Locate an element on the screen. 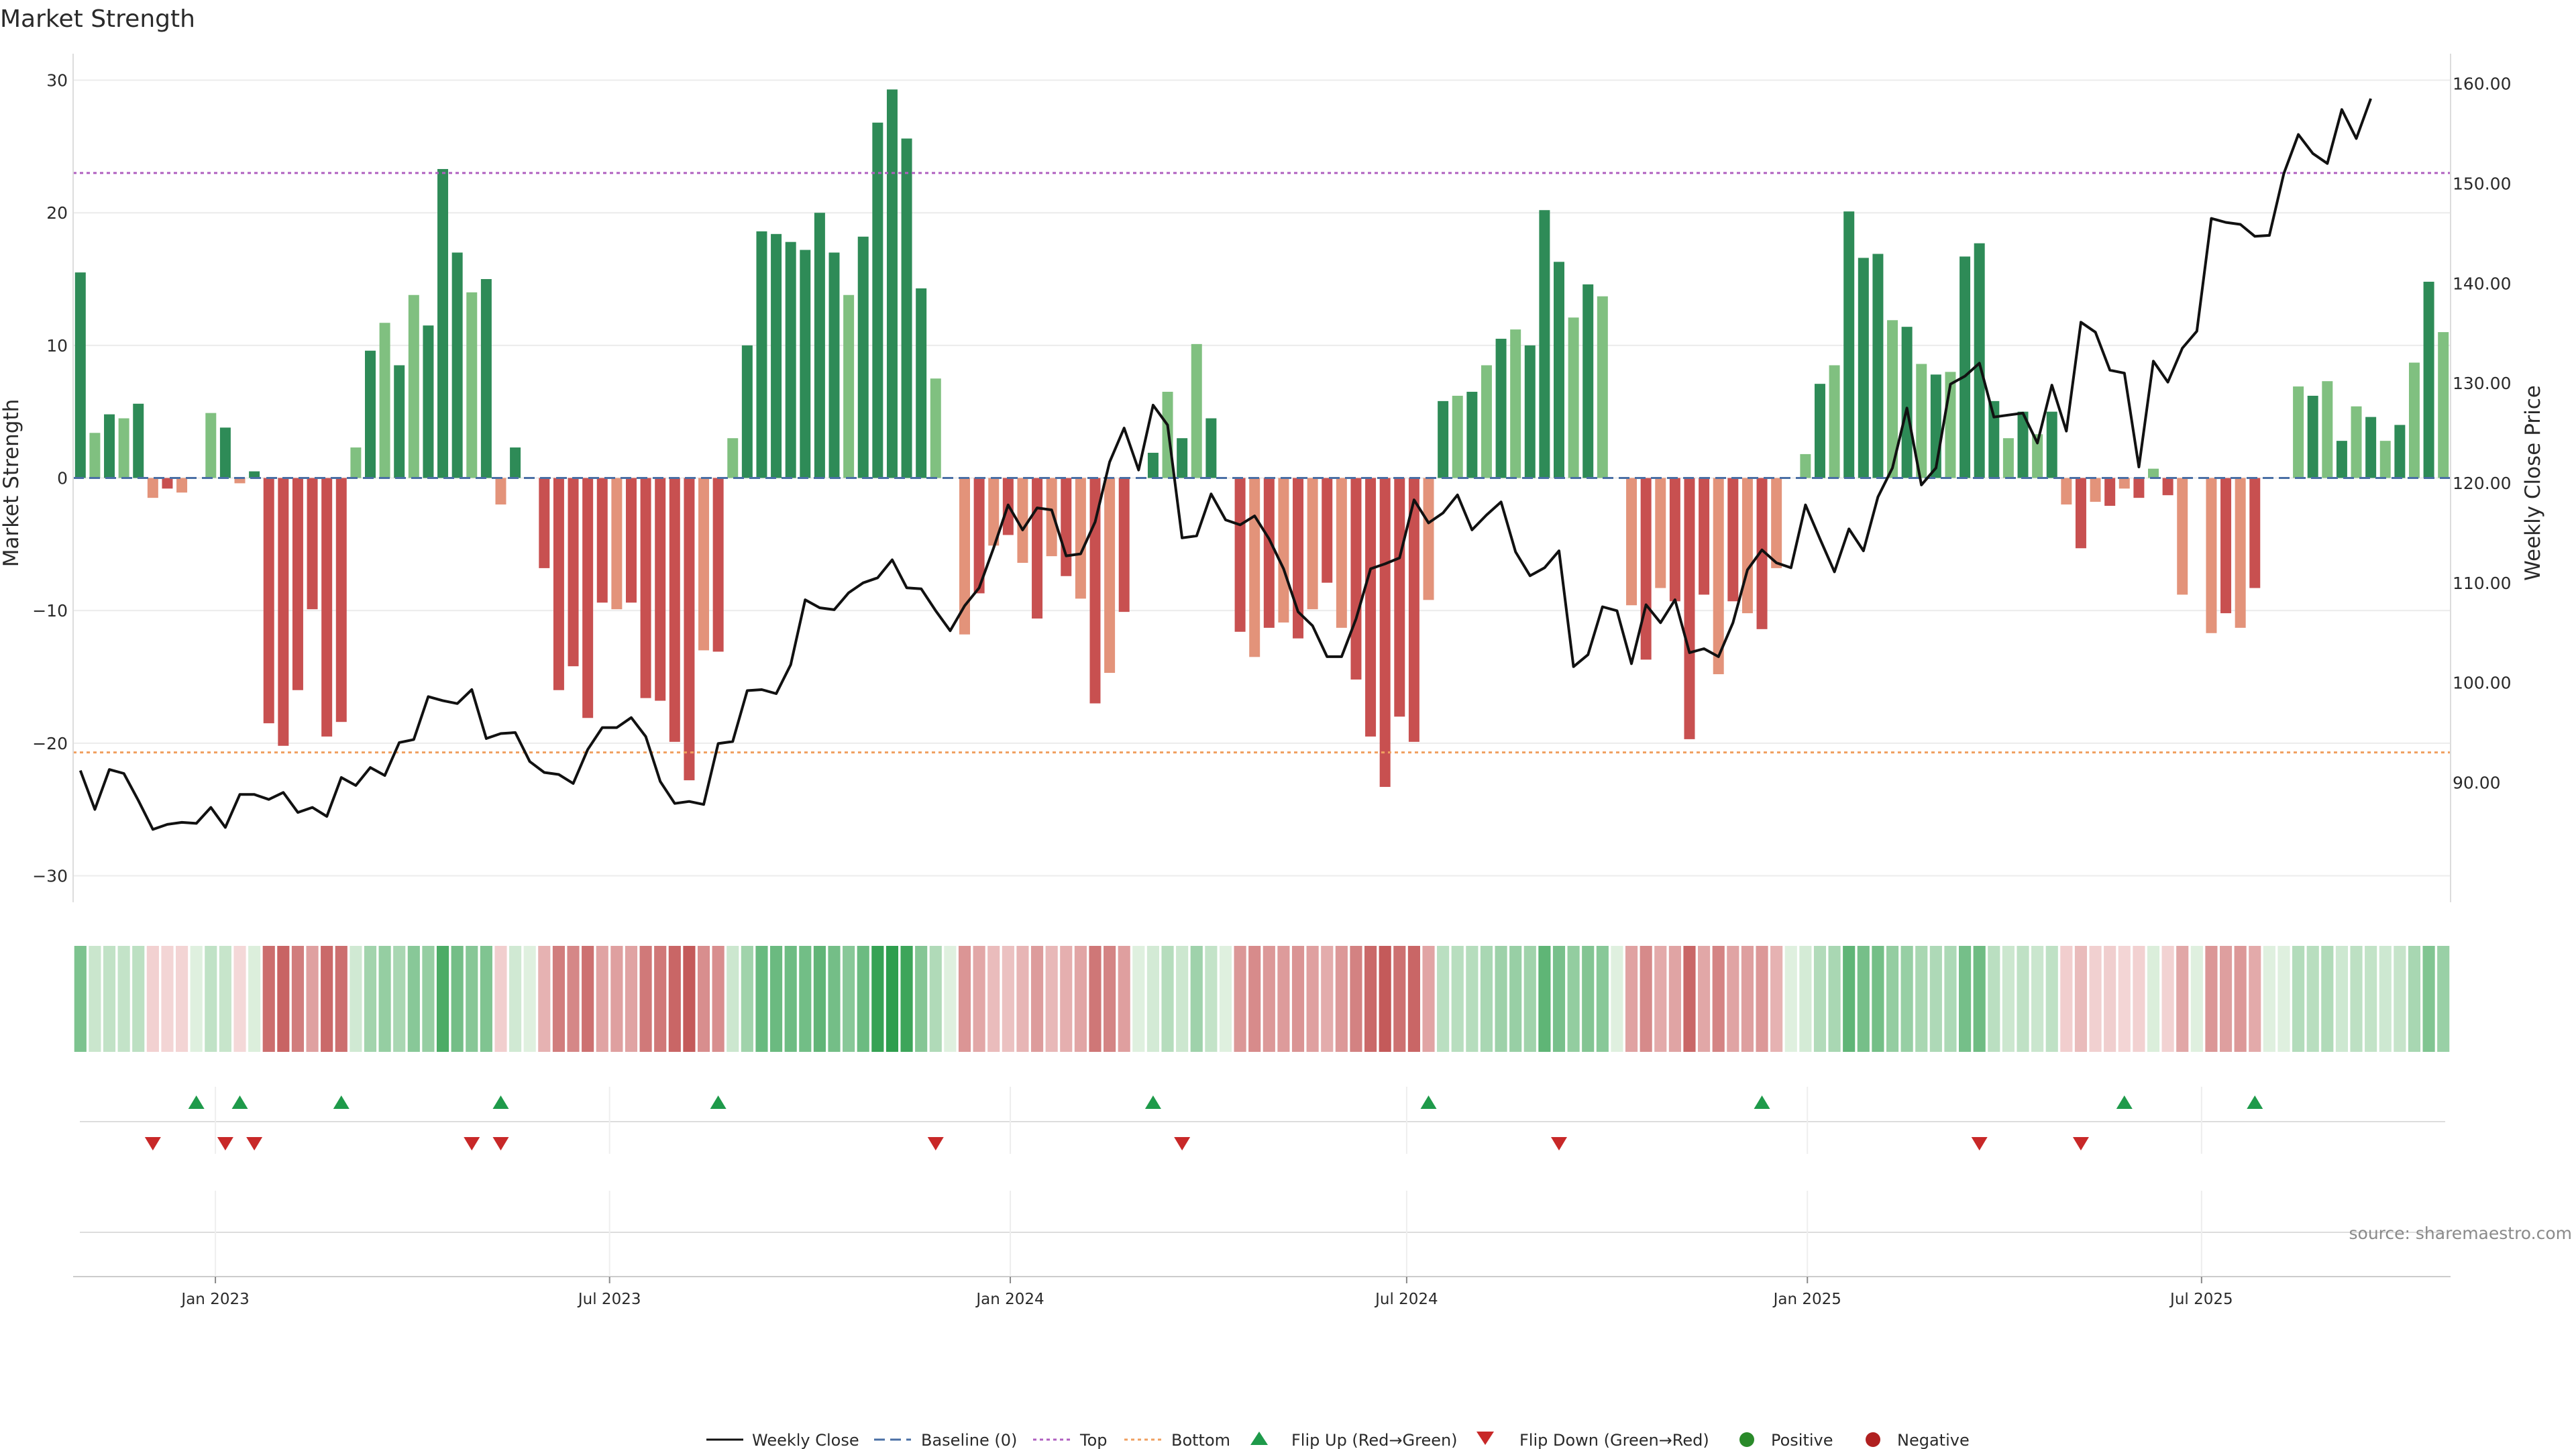 Image resolution: width=2576 pixels, height=1449 pixels. legend-top: Top is located at coordinates (1093, 1440).